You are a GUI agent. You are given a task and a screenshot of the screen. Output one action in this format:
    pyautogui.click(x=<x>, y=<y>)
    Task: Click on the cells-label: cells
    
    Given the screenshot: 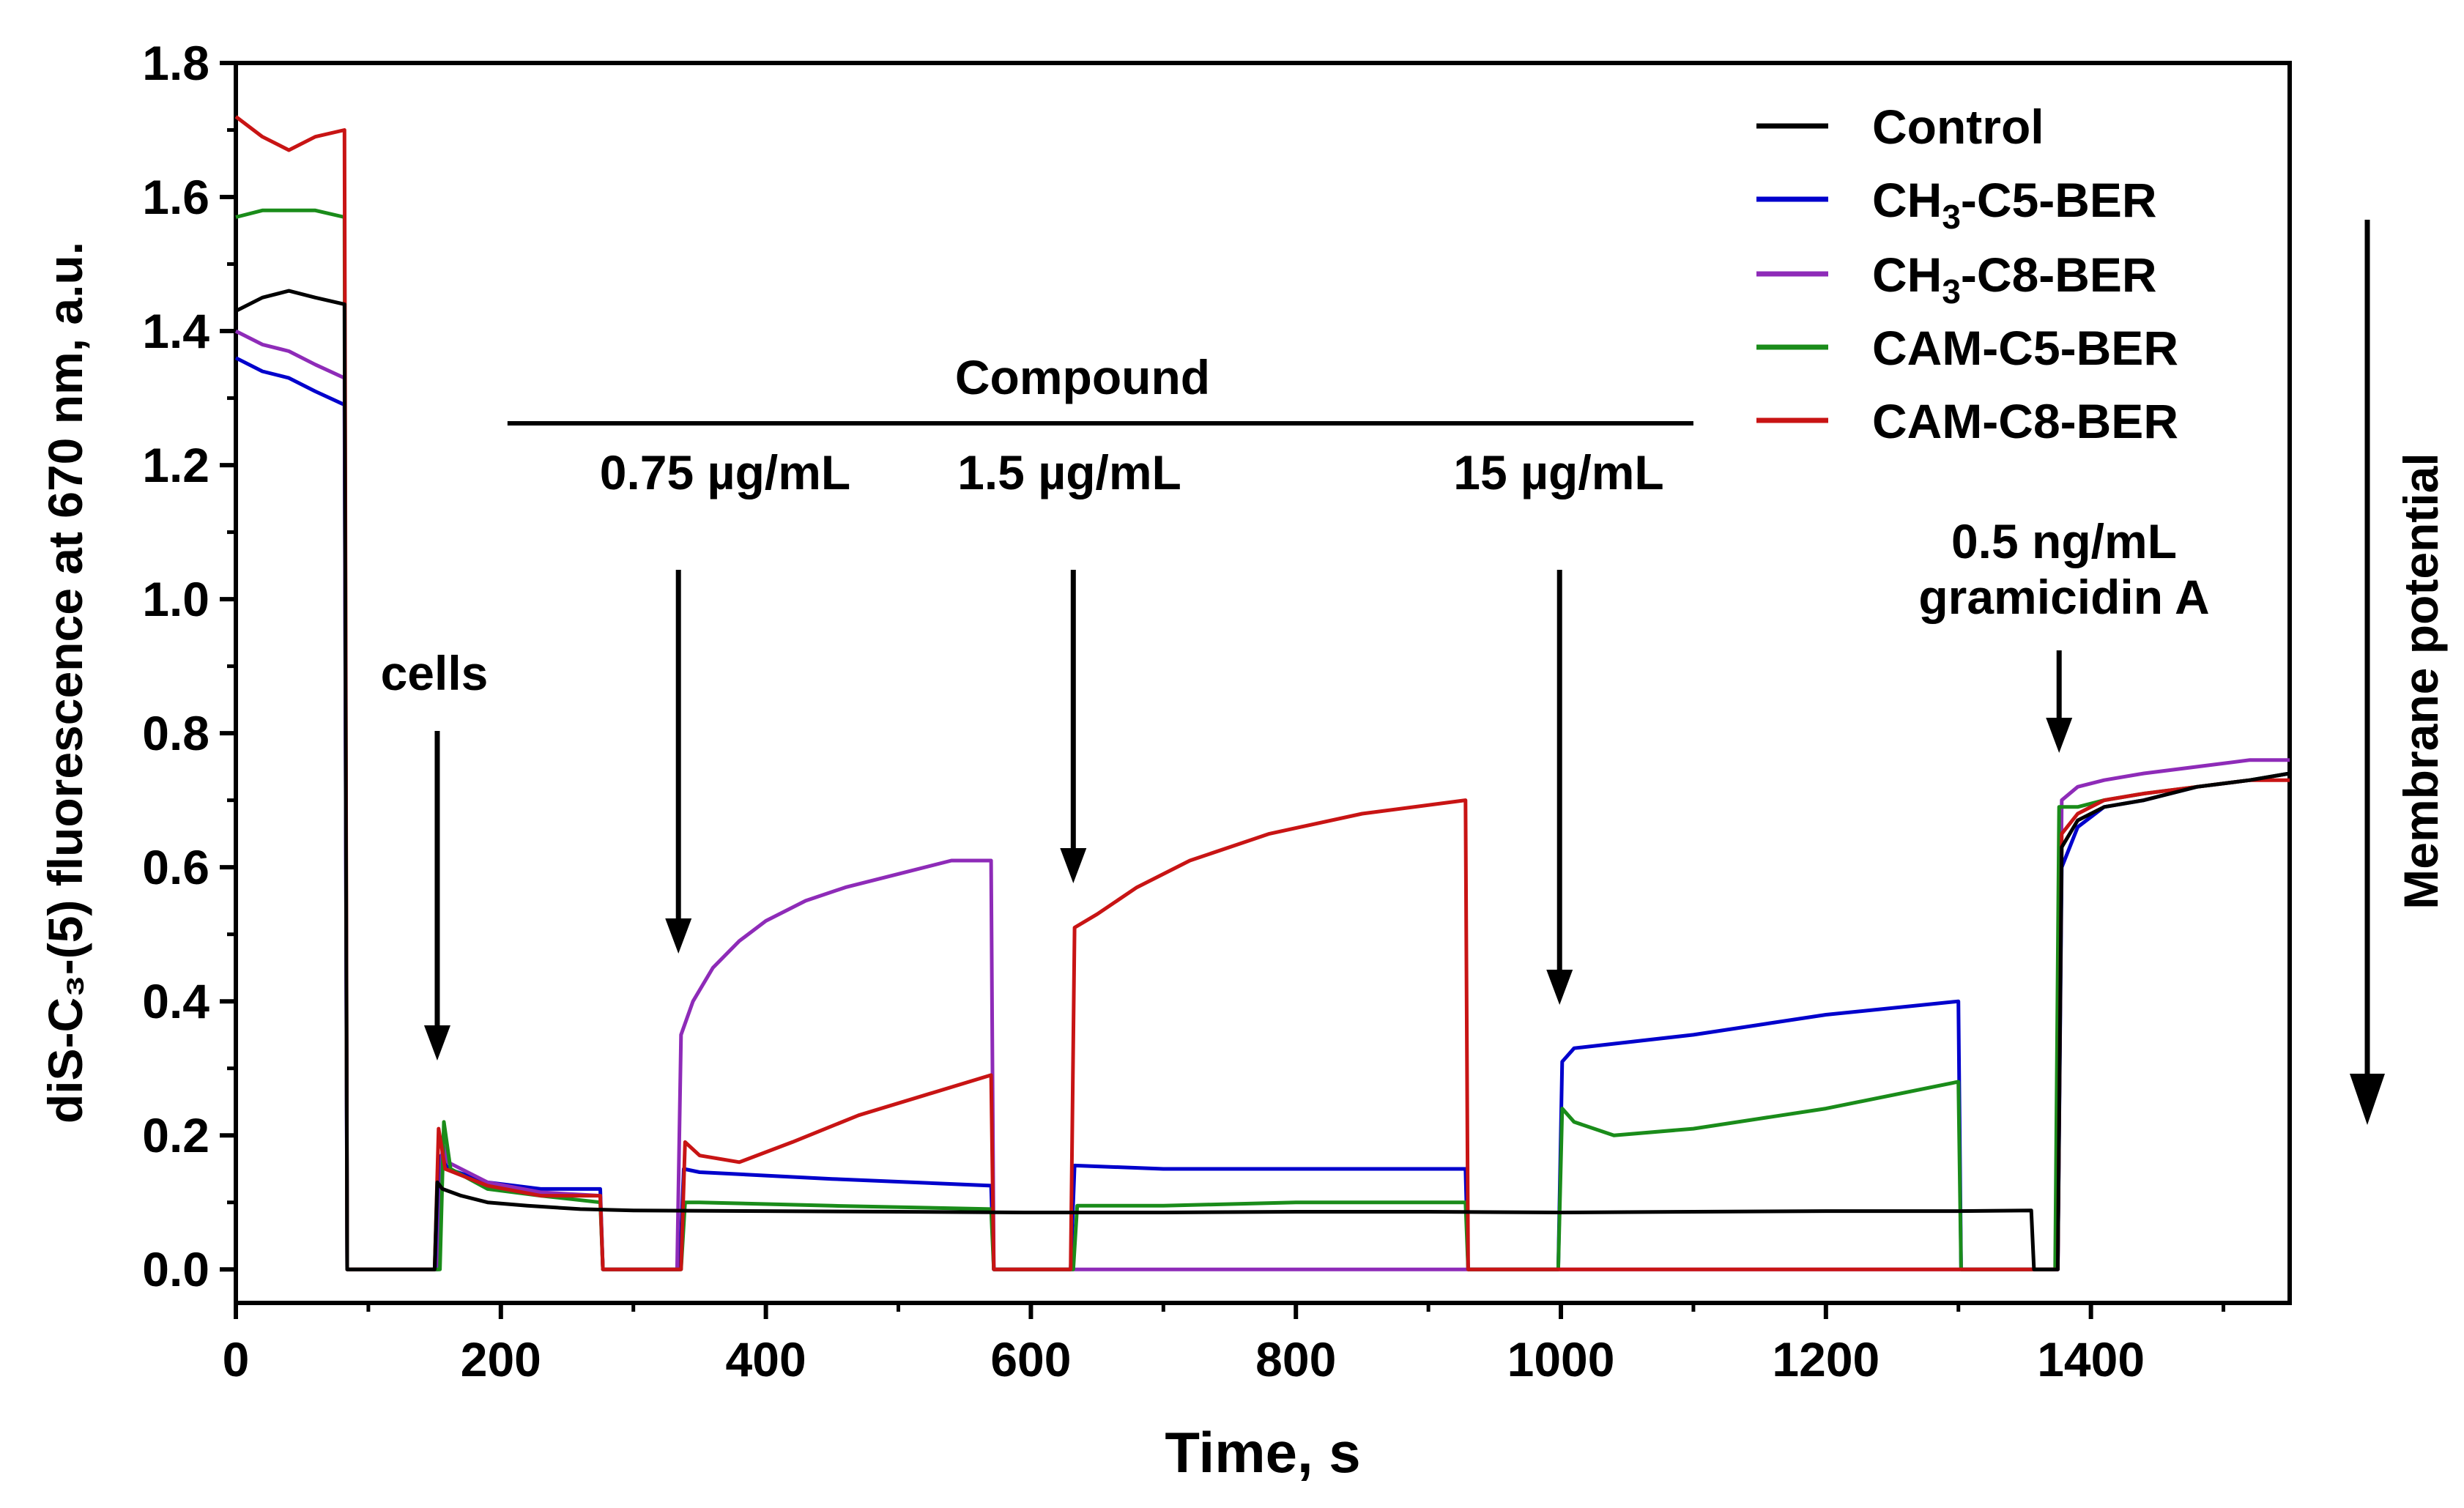 What is the action you would take?
    pyautogui.click(x=435, y=673)
    